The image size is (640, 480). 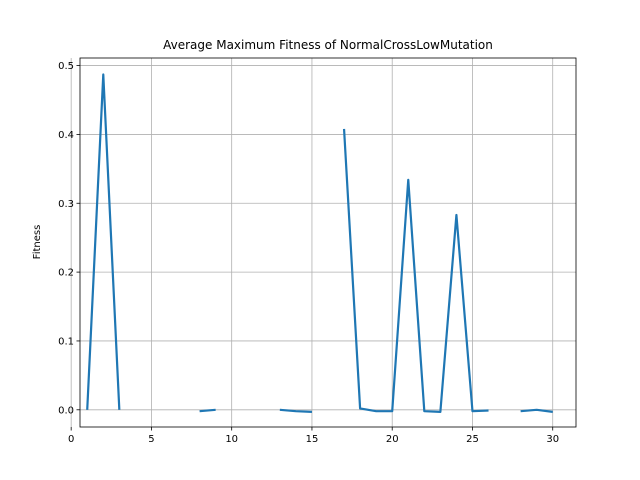 What do you see at coordinates (69, 238) in the screenshot?
I see `y-axis: 0.0 0.1 0.2 0.3 0.4 0.5` at bounding box center [69, 238].